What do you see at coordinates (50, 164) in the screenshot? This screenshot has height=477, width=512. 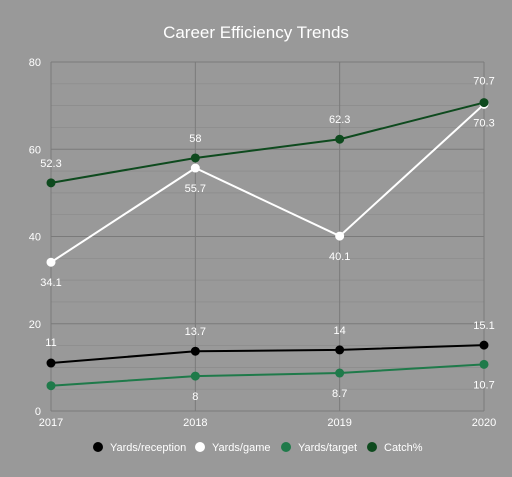 I see `data-label: 52.3` at bounding box center [50, 164].